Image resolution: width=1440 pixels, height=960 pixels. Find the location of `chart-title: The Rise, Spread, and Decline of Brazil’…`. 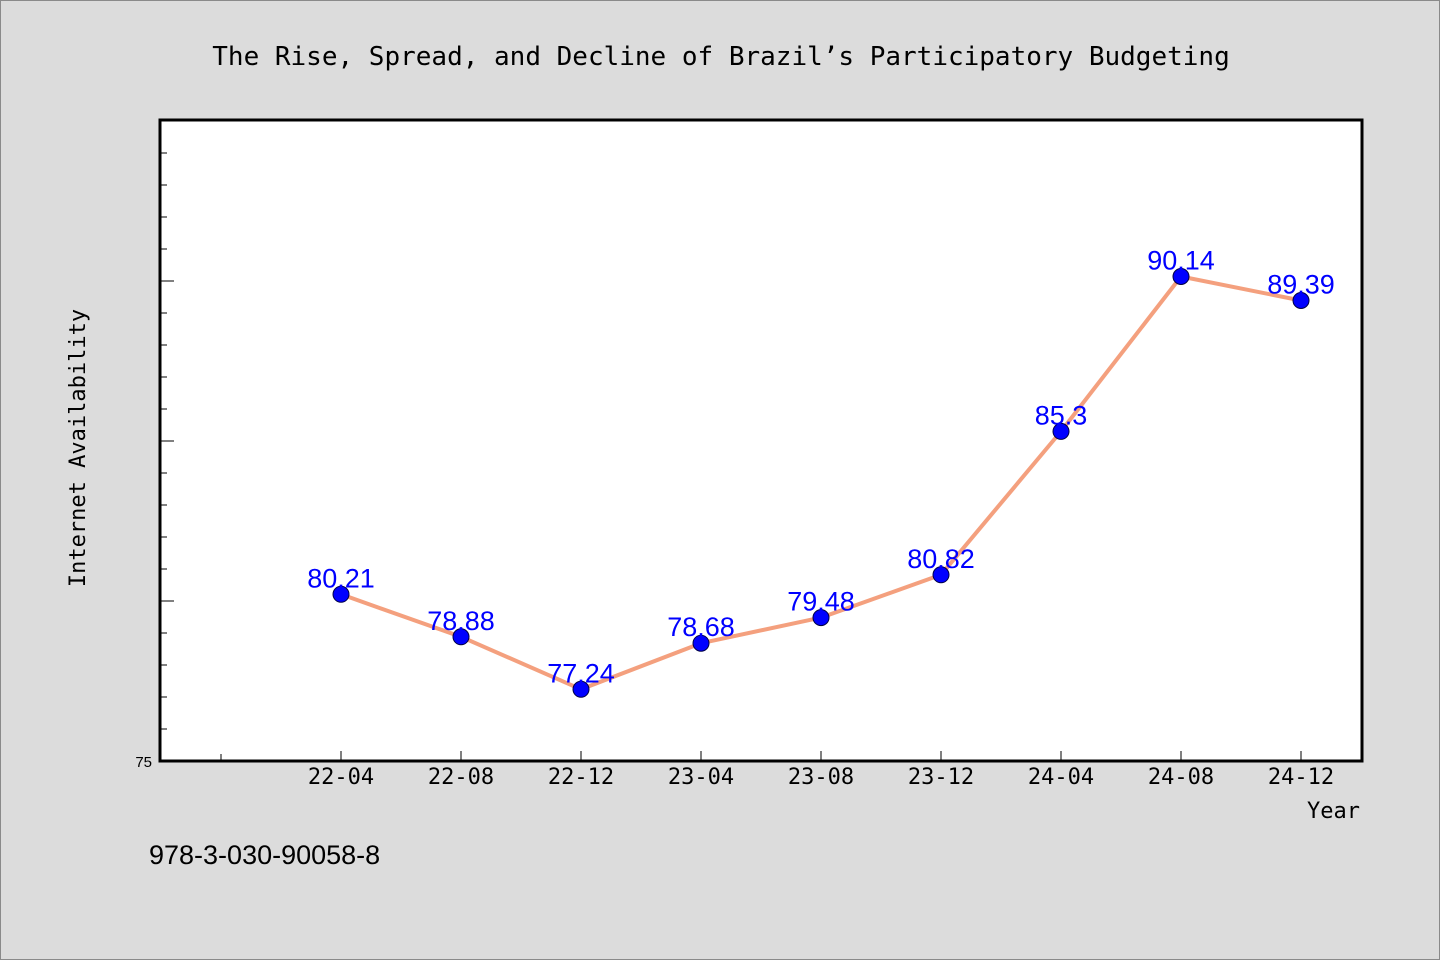

chart-title: The Rise, Spread, and Decline of Brazil’… is located at coordinates (720, 57).